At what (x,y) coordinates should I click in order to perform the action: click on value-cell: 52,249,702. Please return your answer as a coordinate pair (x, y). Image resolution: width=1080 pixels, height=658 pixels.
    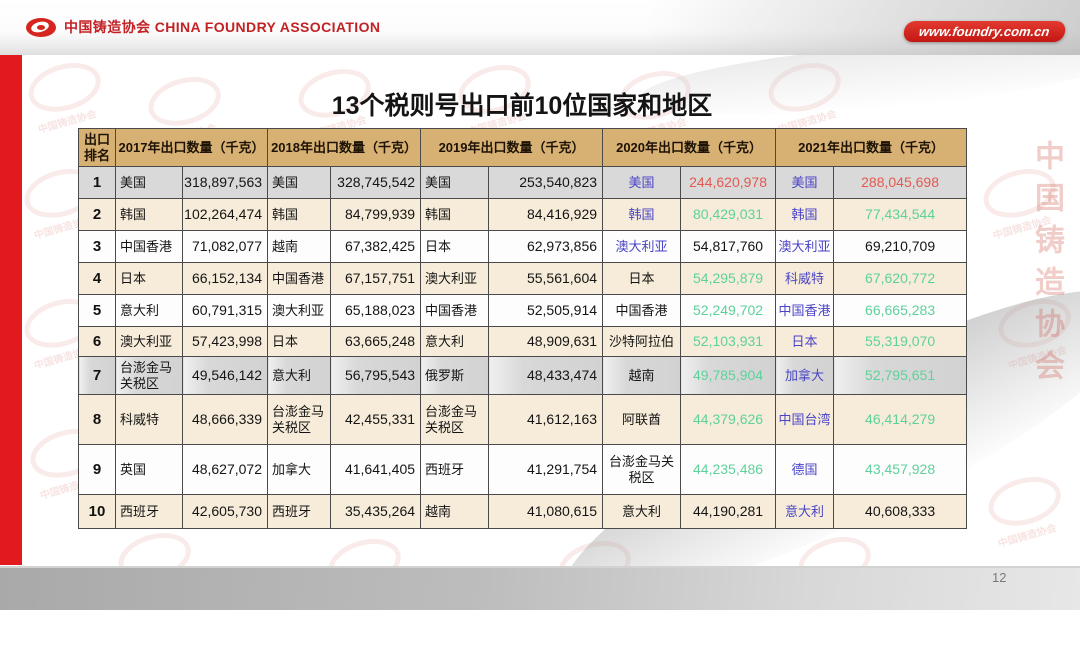
    Looking at the image, I should click on (728, 310).